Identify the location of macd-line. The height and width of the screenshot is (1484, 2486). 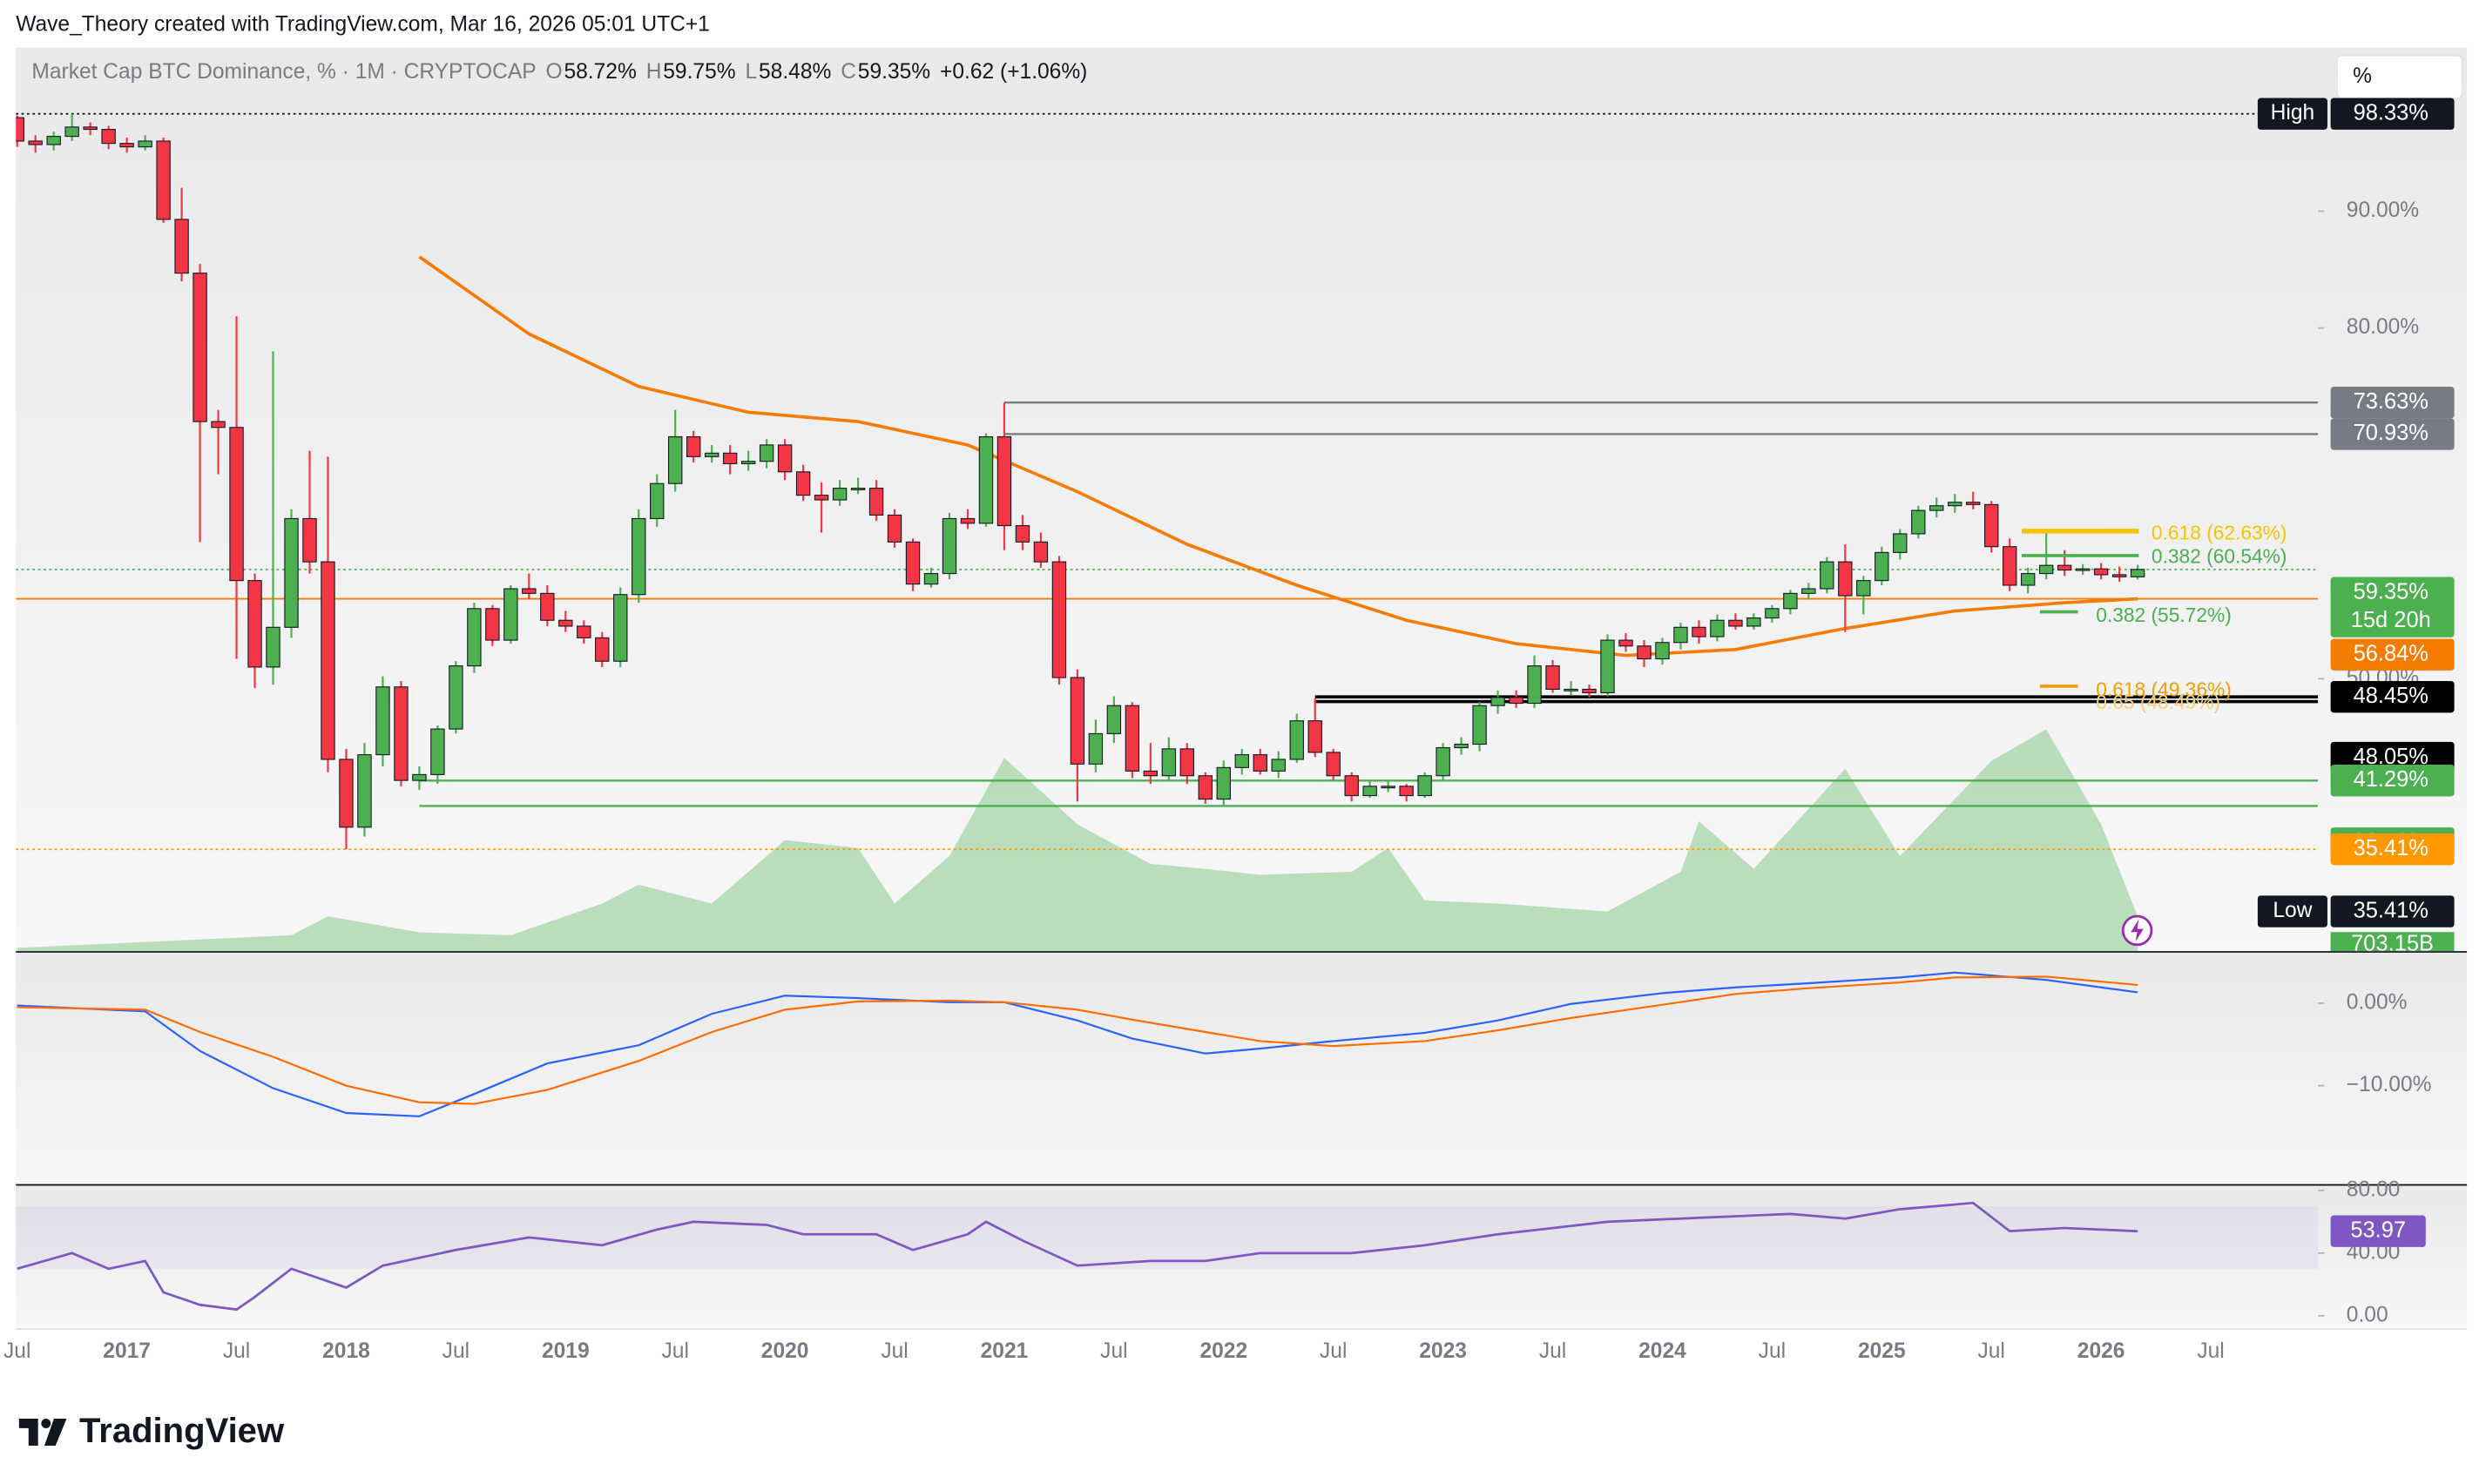
(1077, 1044).